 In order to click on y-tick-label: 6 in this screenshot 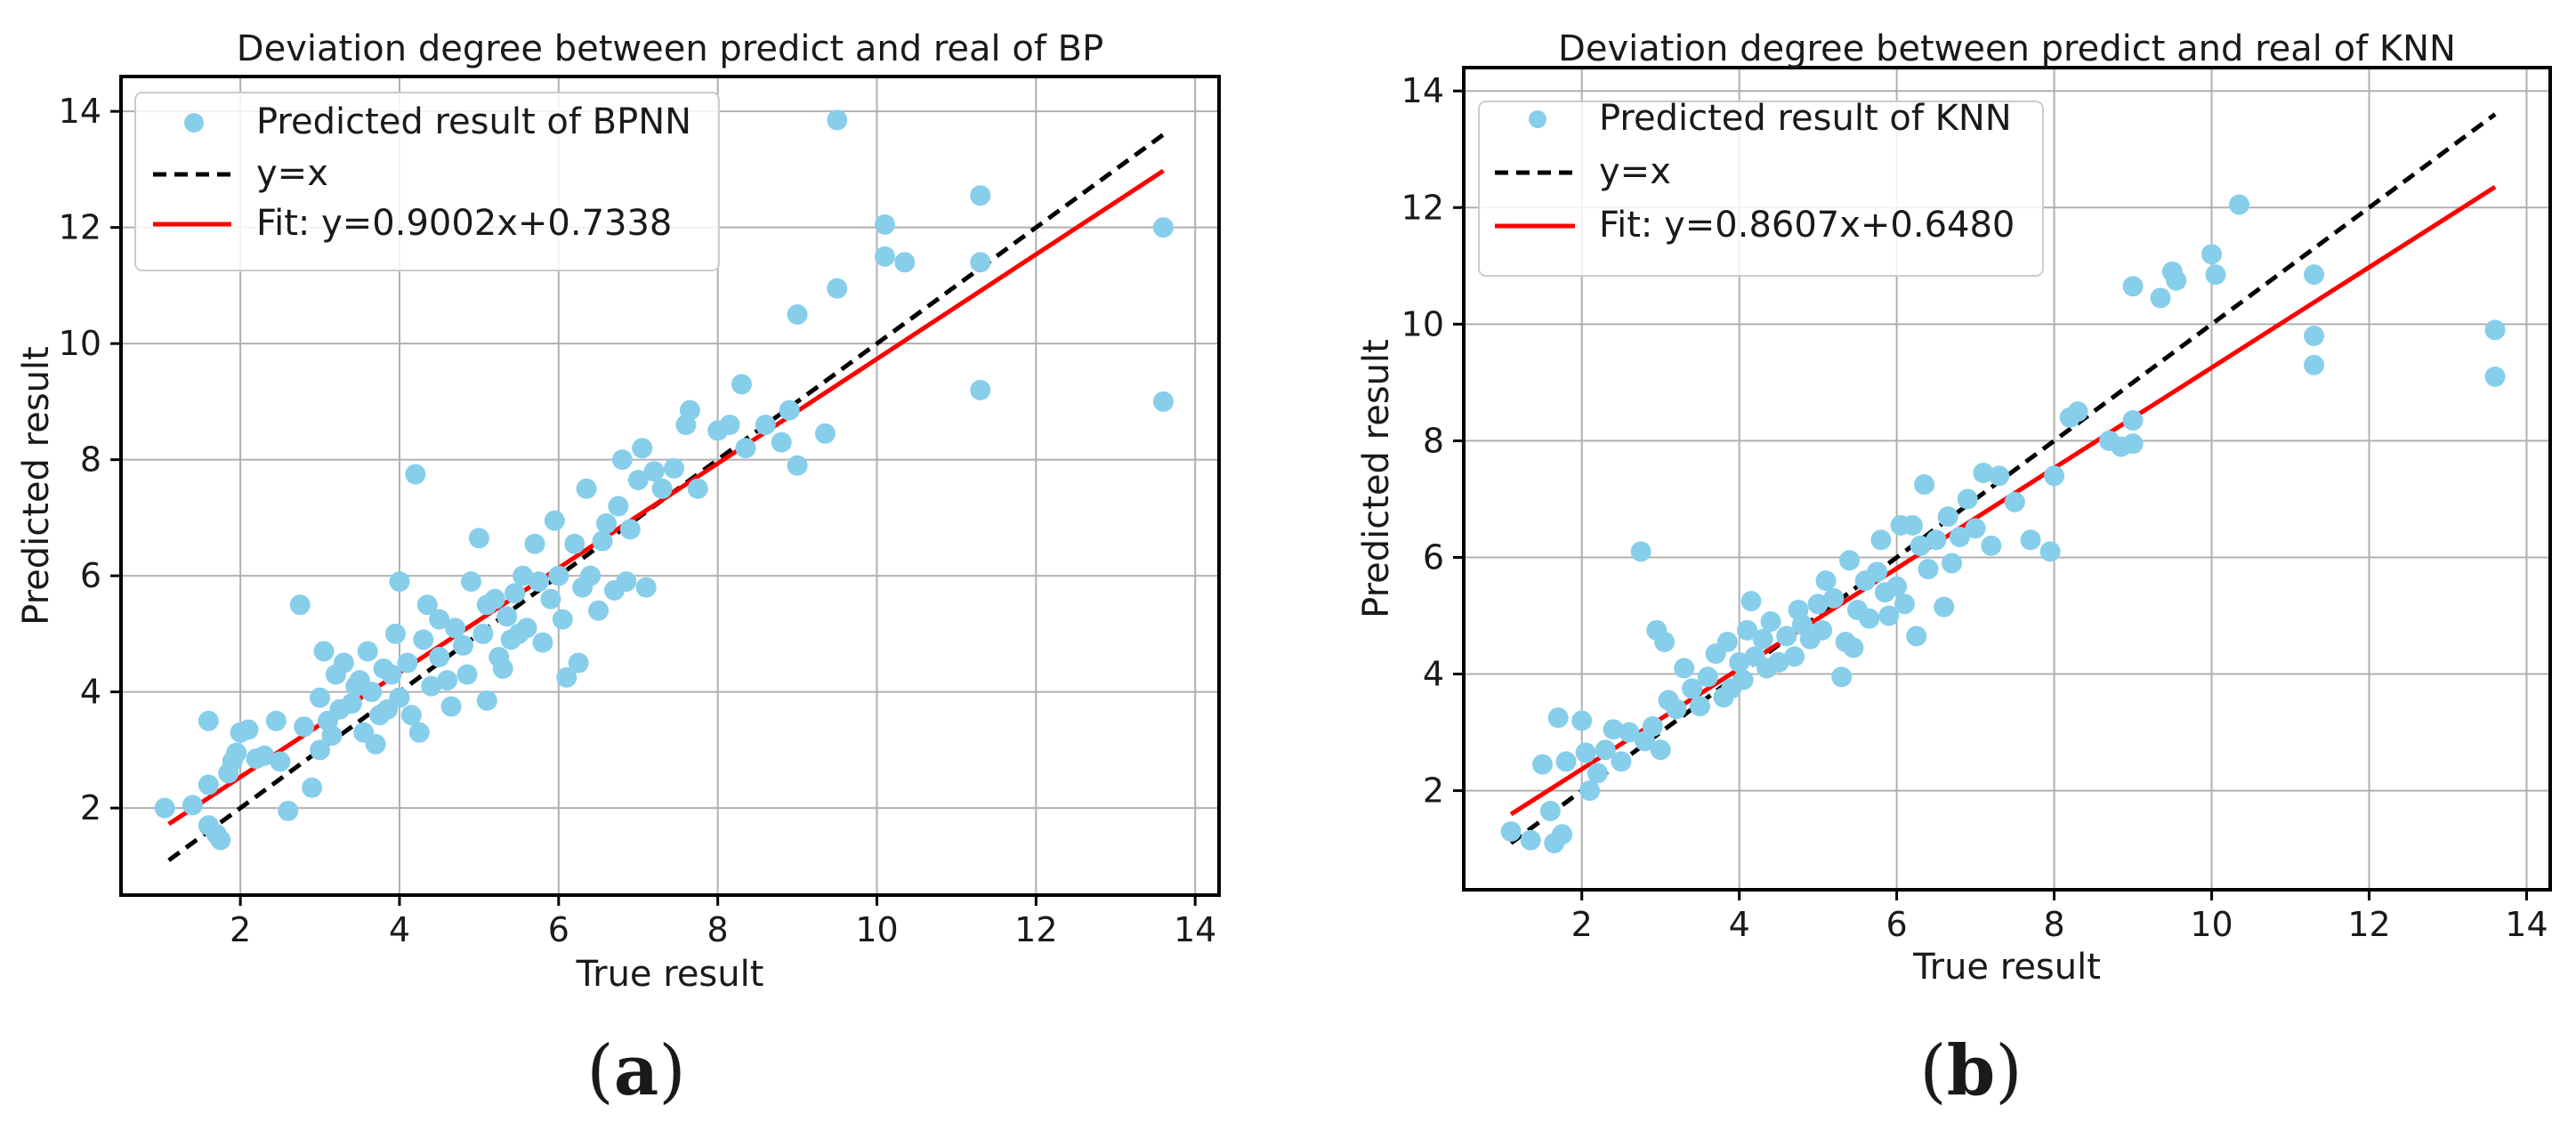, I will do `click(90, 575)`.